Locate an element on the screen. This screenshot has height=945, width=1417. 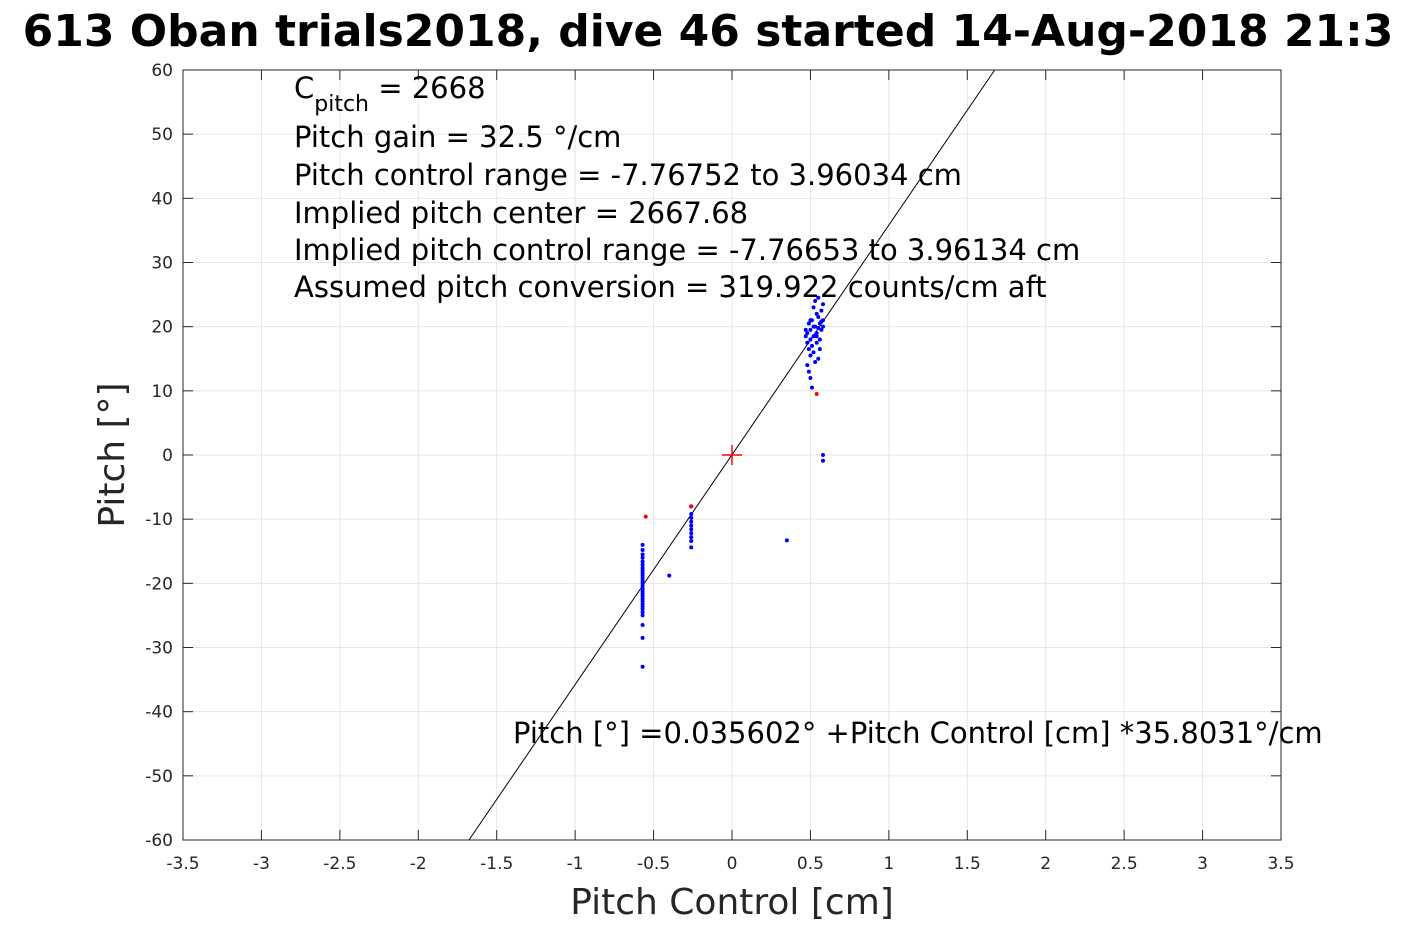
x-tick-label: 0 is located at coordinates (732, 864).